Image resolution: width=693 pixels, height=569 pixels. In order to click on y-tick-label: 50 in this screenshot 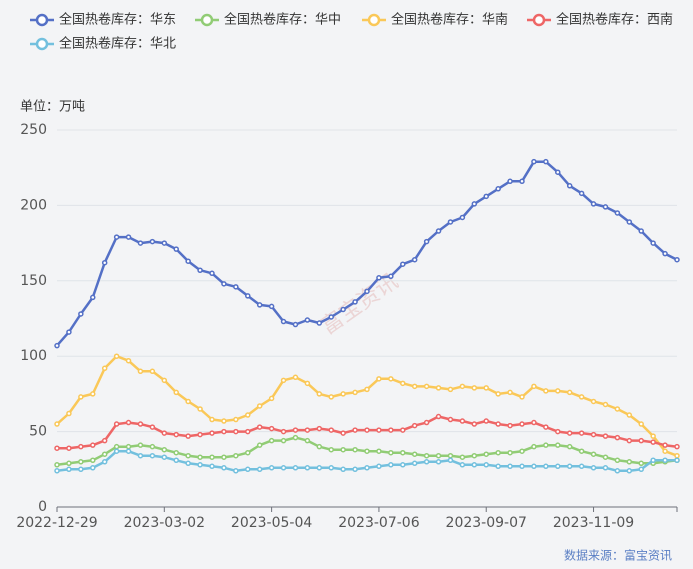, I will do `click(38, 432)`.